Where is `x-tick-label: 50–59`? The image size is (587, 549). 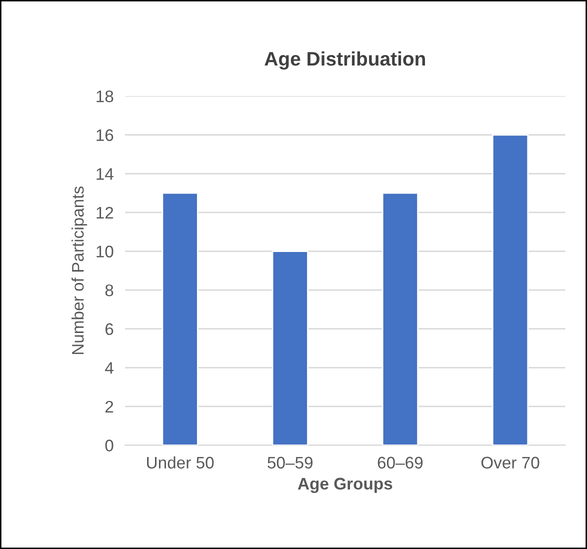
x-tick-label: 50–59 is located at coordinates (290, 462).